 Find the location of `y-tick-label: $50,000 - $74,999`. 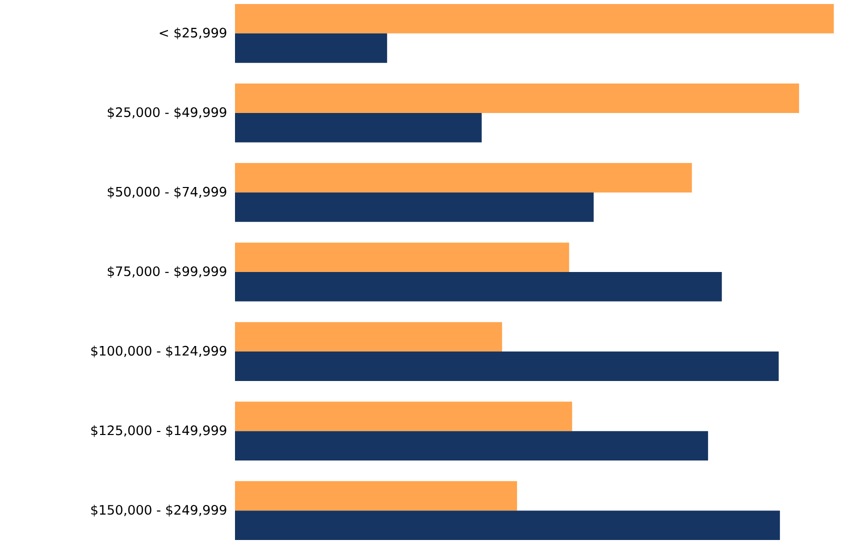

y-tick-label: $50,000 - $74,999 is located at coordinates (167, 192).